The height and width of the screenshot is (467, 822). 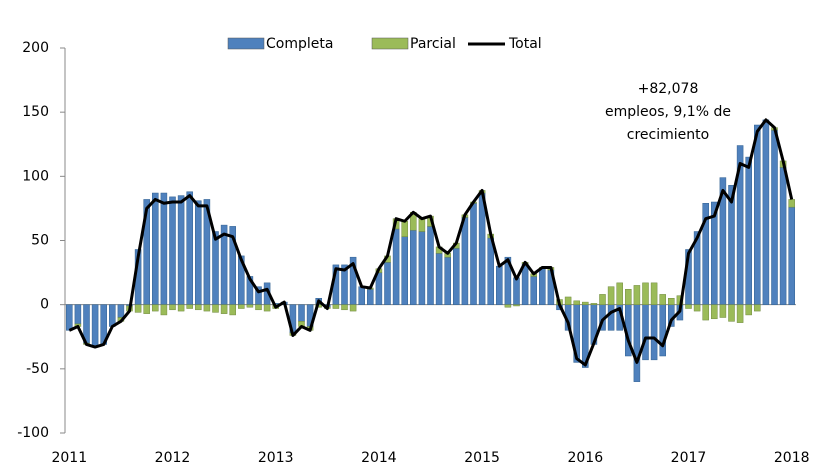 I want to click on y-tick-label: 0, so click(x=44, y=305).